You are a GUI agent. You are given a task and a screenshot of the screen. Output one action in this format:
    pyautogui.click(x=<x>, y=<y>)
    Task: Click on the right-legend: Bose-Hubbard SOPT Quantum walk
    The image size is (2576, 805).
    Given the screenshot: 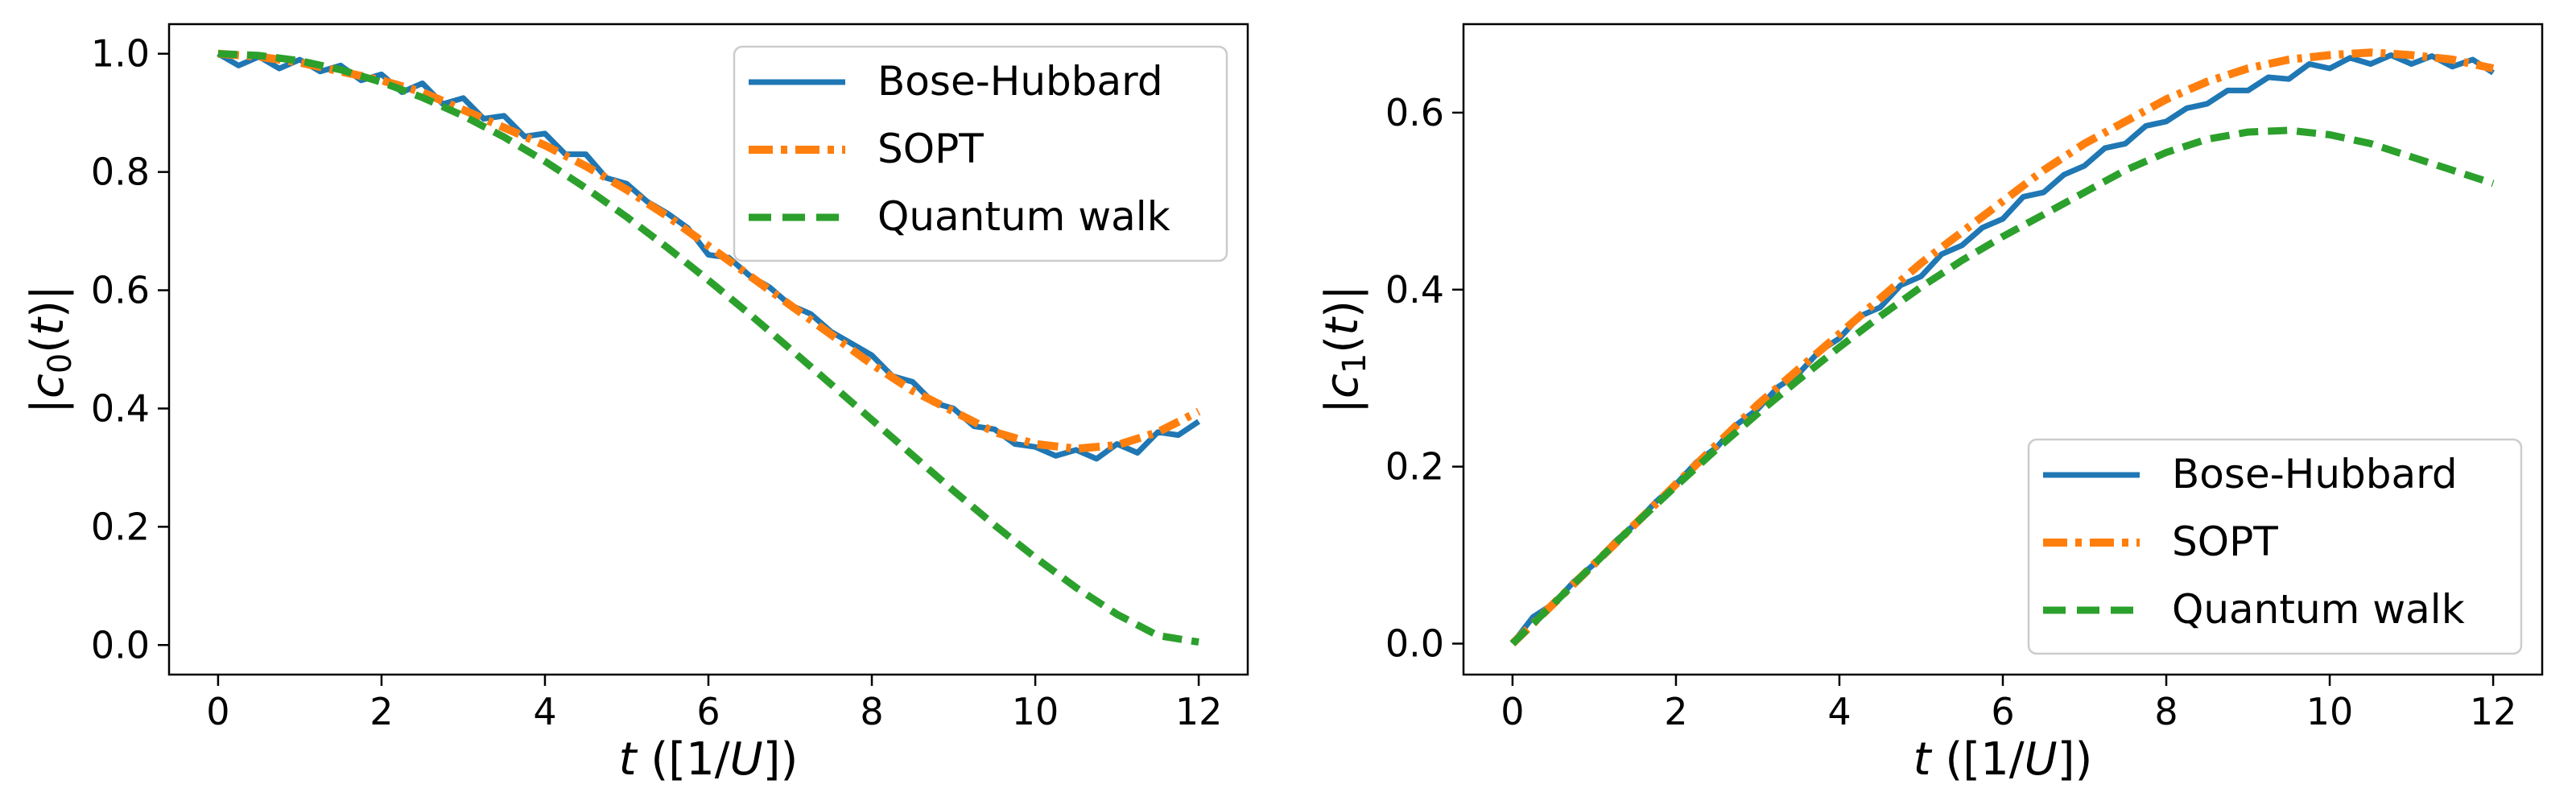 What is the action you would take?
    pyautogui.click(x=2275, y=546)
    